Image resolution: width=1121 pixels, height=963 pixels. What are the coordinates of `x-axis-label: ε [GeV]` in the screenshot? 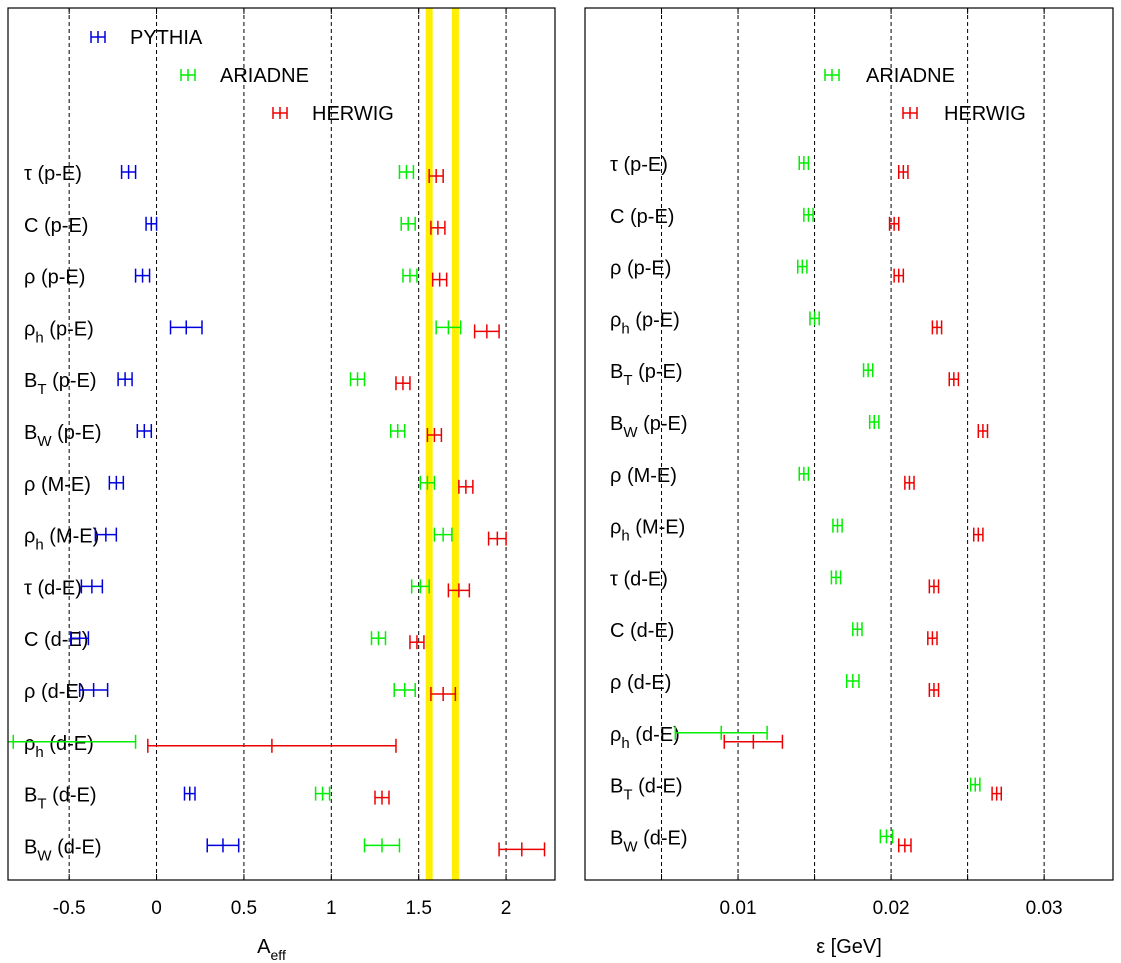 It's located at (849, 947).